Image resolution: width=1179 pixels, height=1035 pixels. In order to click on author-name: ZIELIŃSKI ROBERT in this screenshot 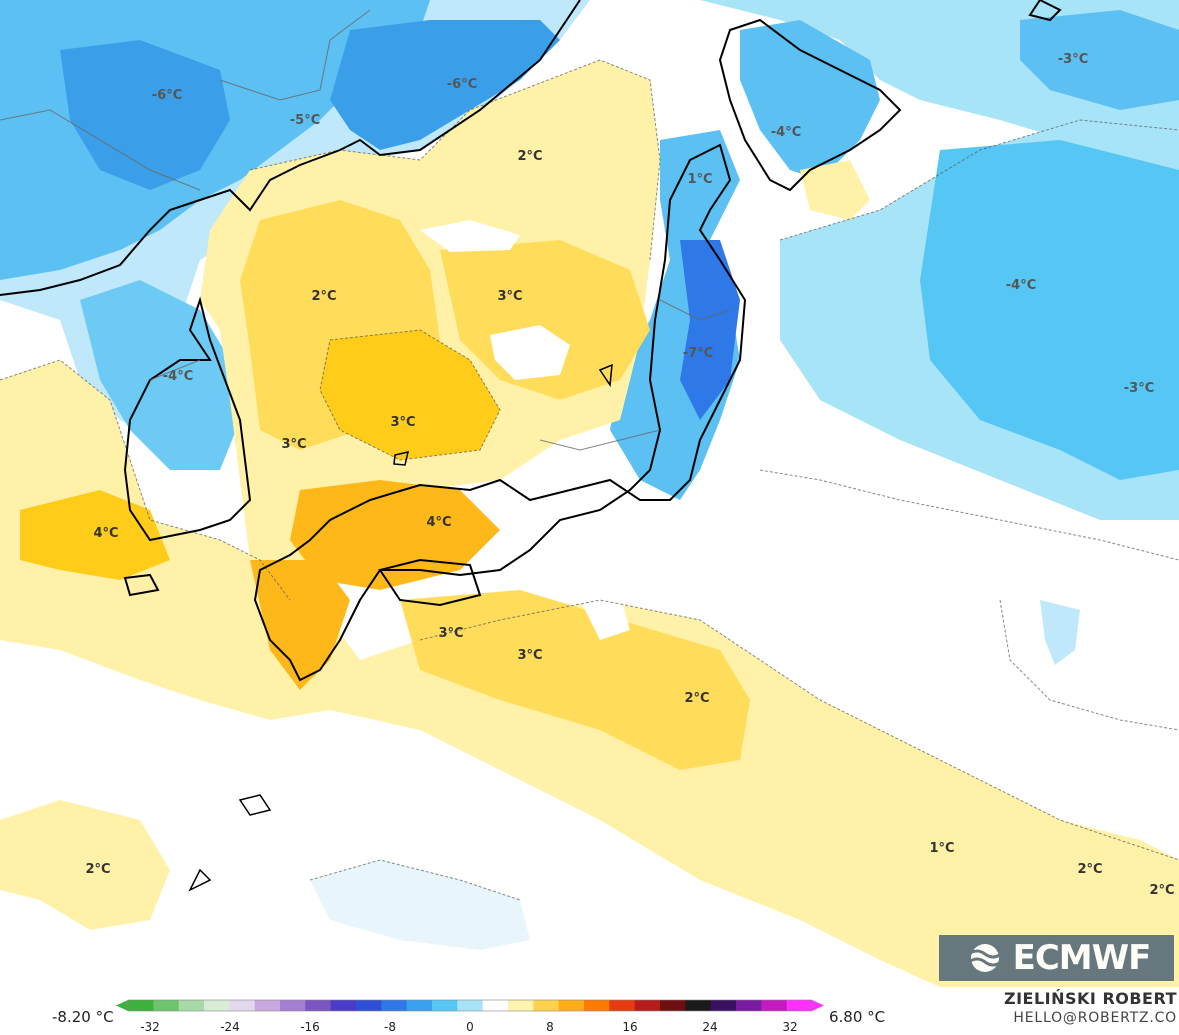, I will do `click(1090, 998)`.